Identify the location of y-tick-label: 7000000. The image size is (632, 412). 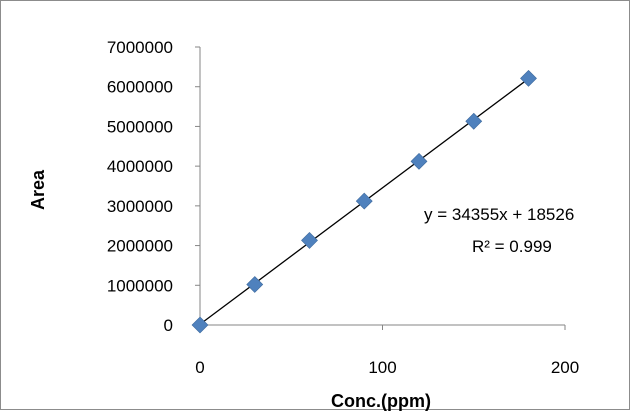
(140, 47).